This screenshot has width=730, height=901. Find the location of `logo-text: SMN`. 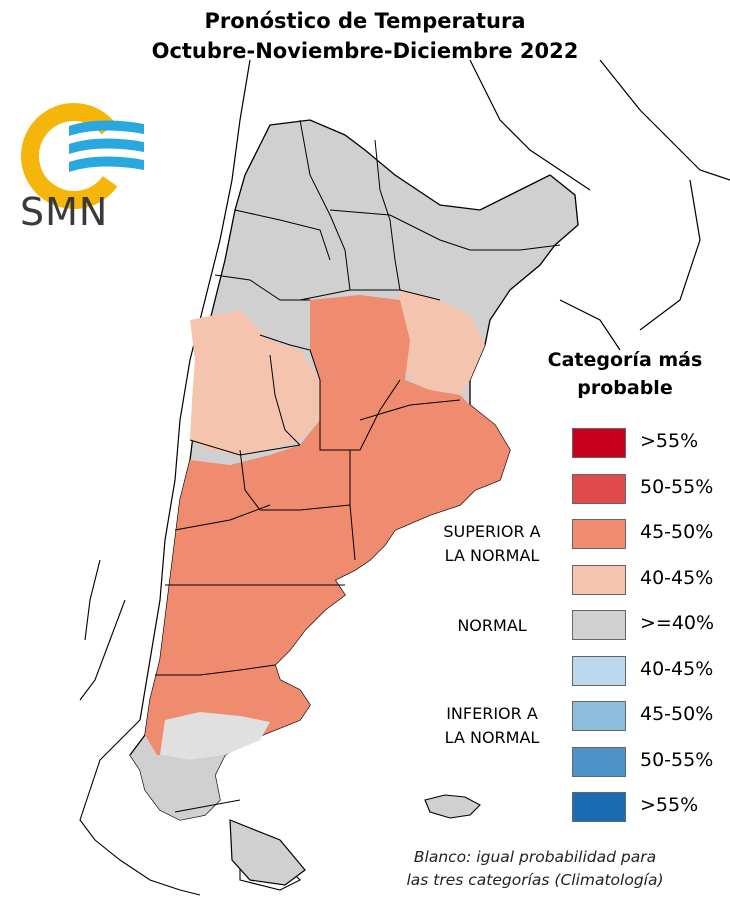

logo-text: SMN is located at coordinates (64, 212).